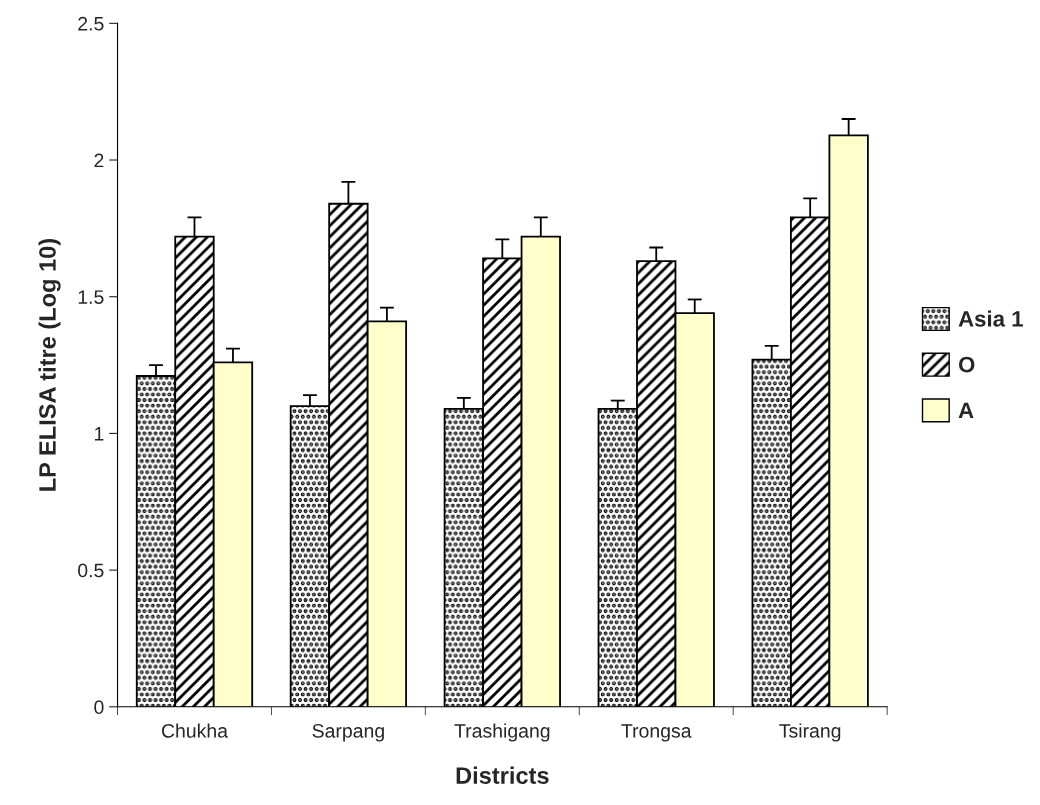  What do you see at coordinates (348, 732) in the screenshot?
I see `x-tick-label: Sarpang` at bounding box center [348, 732].